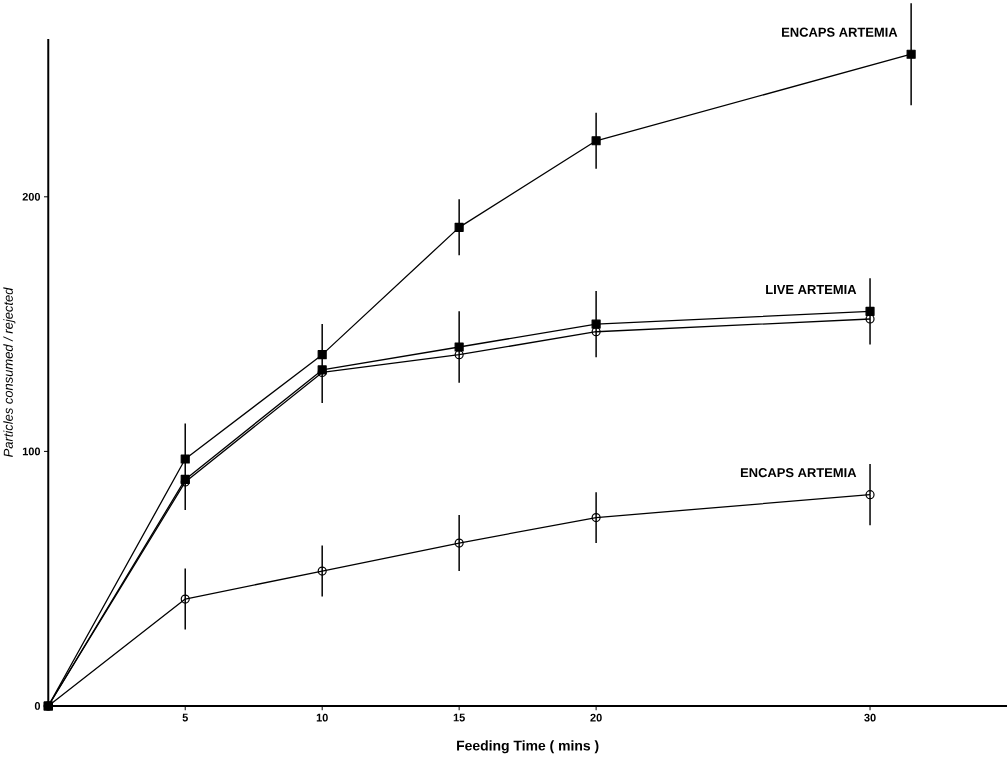  Describe the element at coordinates (811, 290) in the screenshot. I see `series-label: LIVE ARTEMIA` at that location.